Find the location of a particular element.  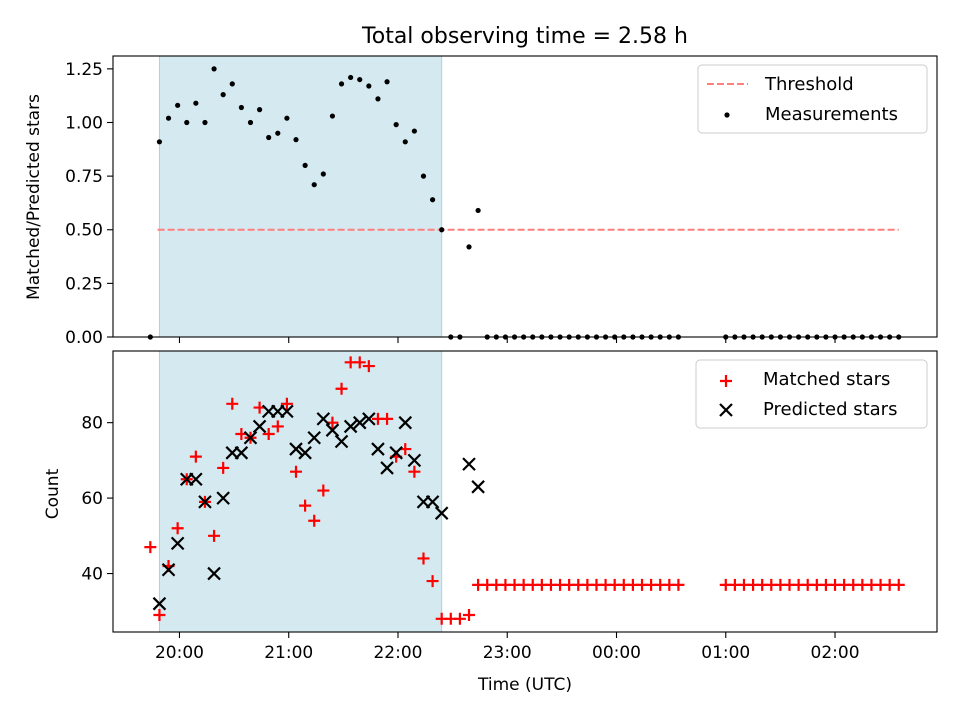

x-tick-label: 01:00 is located at coordinates (725, 653).